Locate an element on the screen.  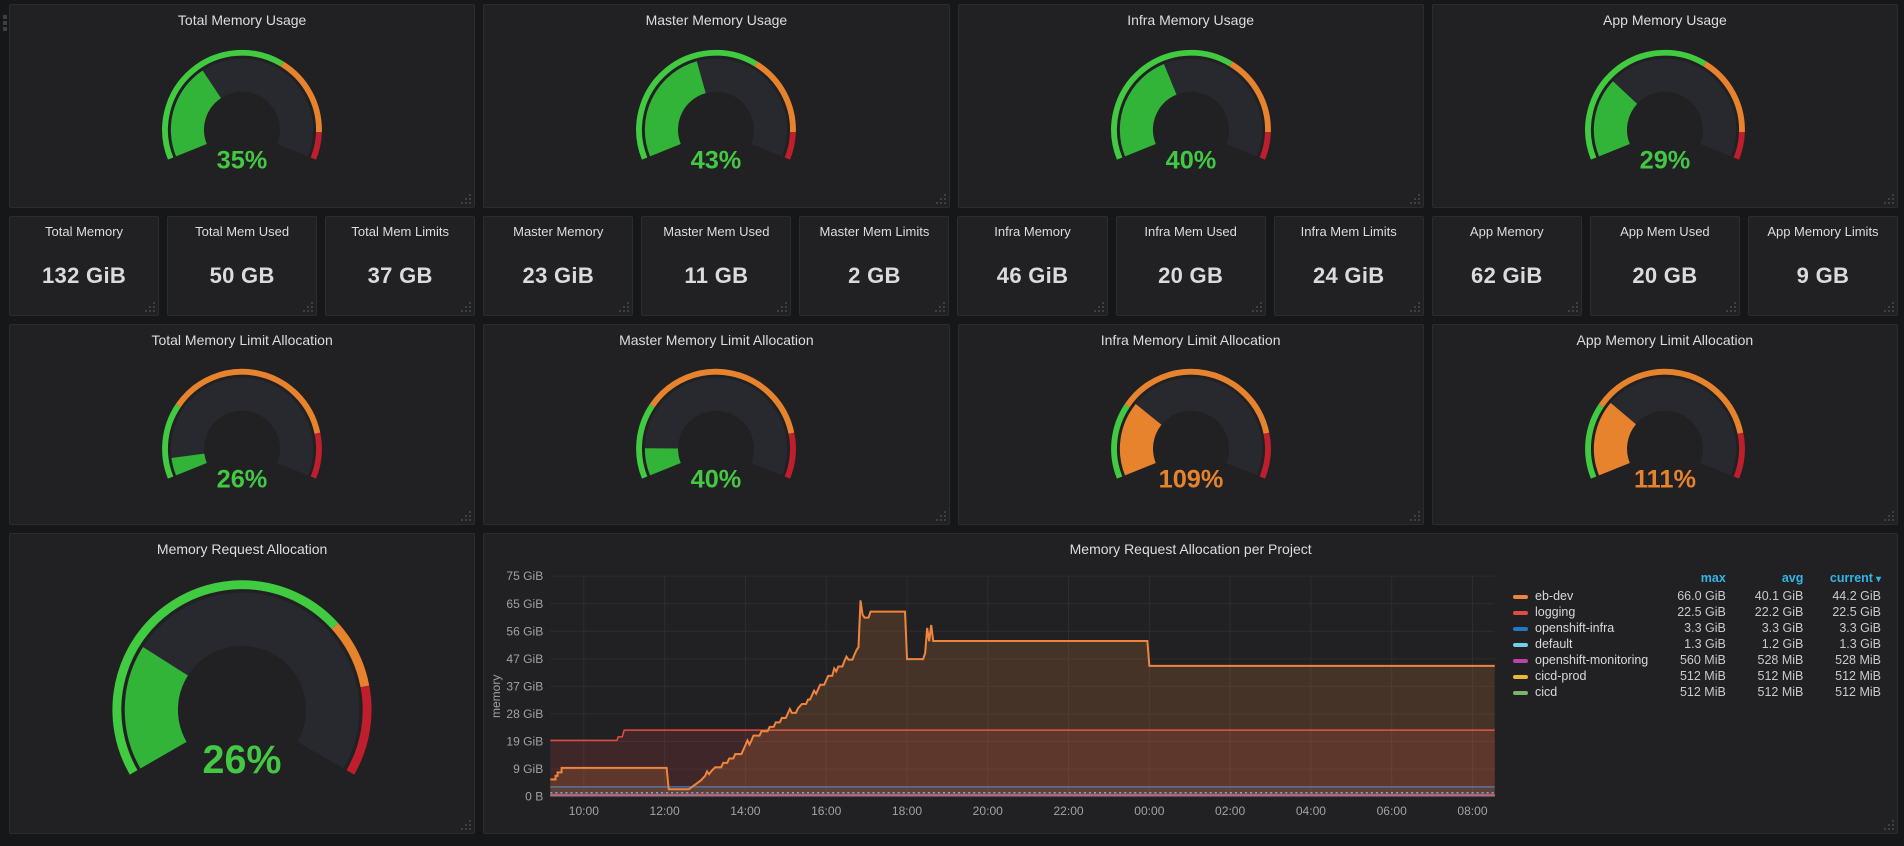
panel-title: Memory Request Allocation is located at coordinates (242, 549).